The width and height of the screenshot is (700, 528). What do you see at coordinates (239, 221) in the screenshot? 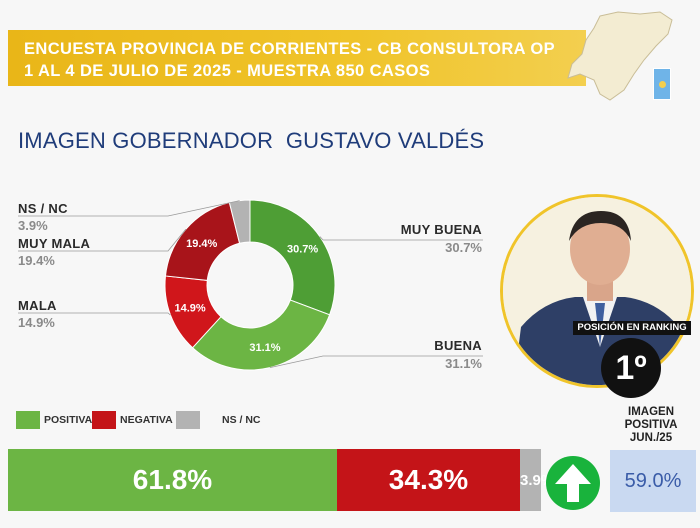
I see `donut-slice-ns-nc` at bounding box center [239, 221].